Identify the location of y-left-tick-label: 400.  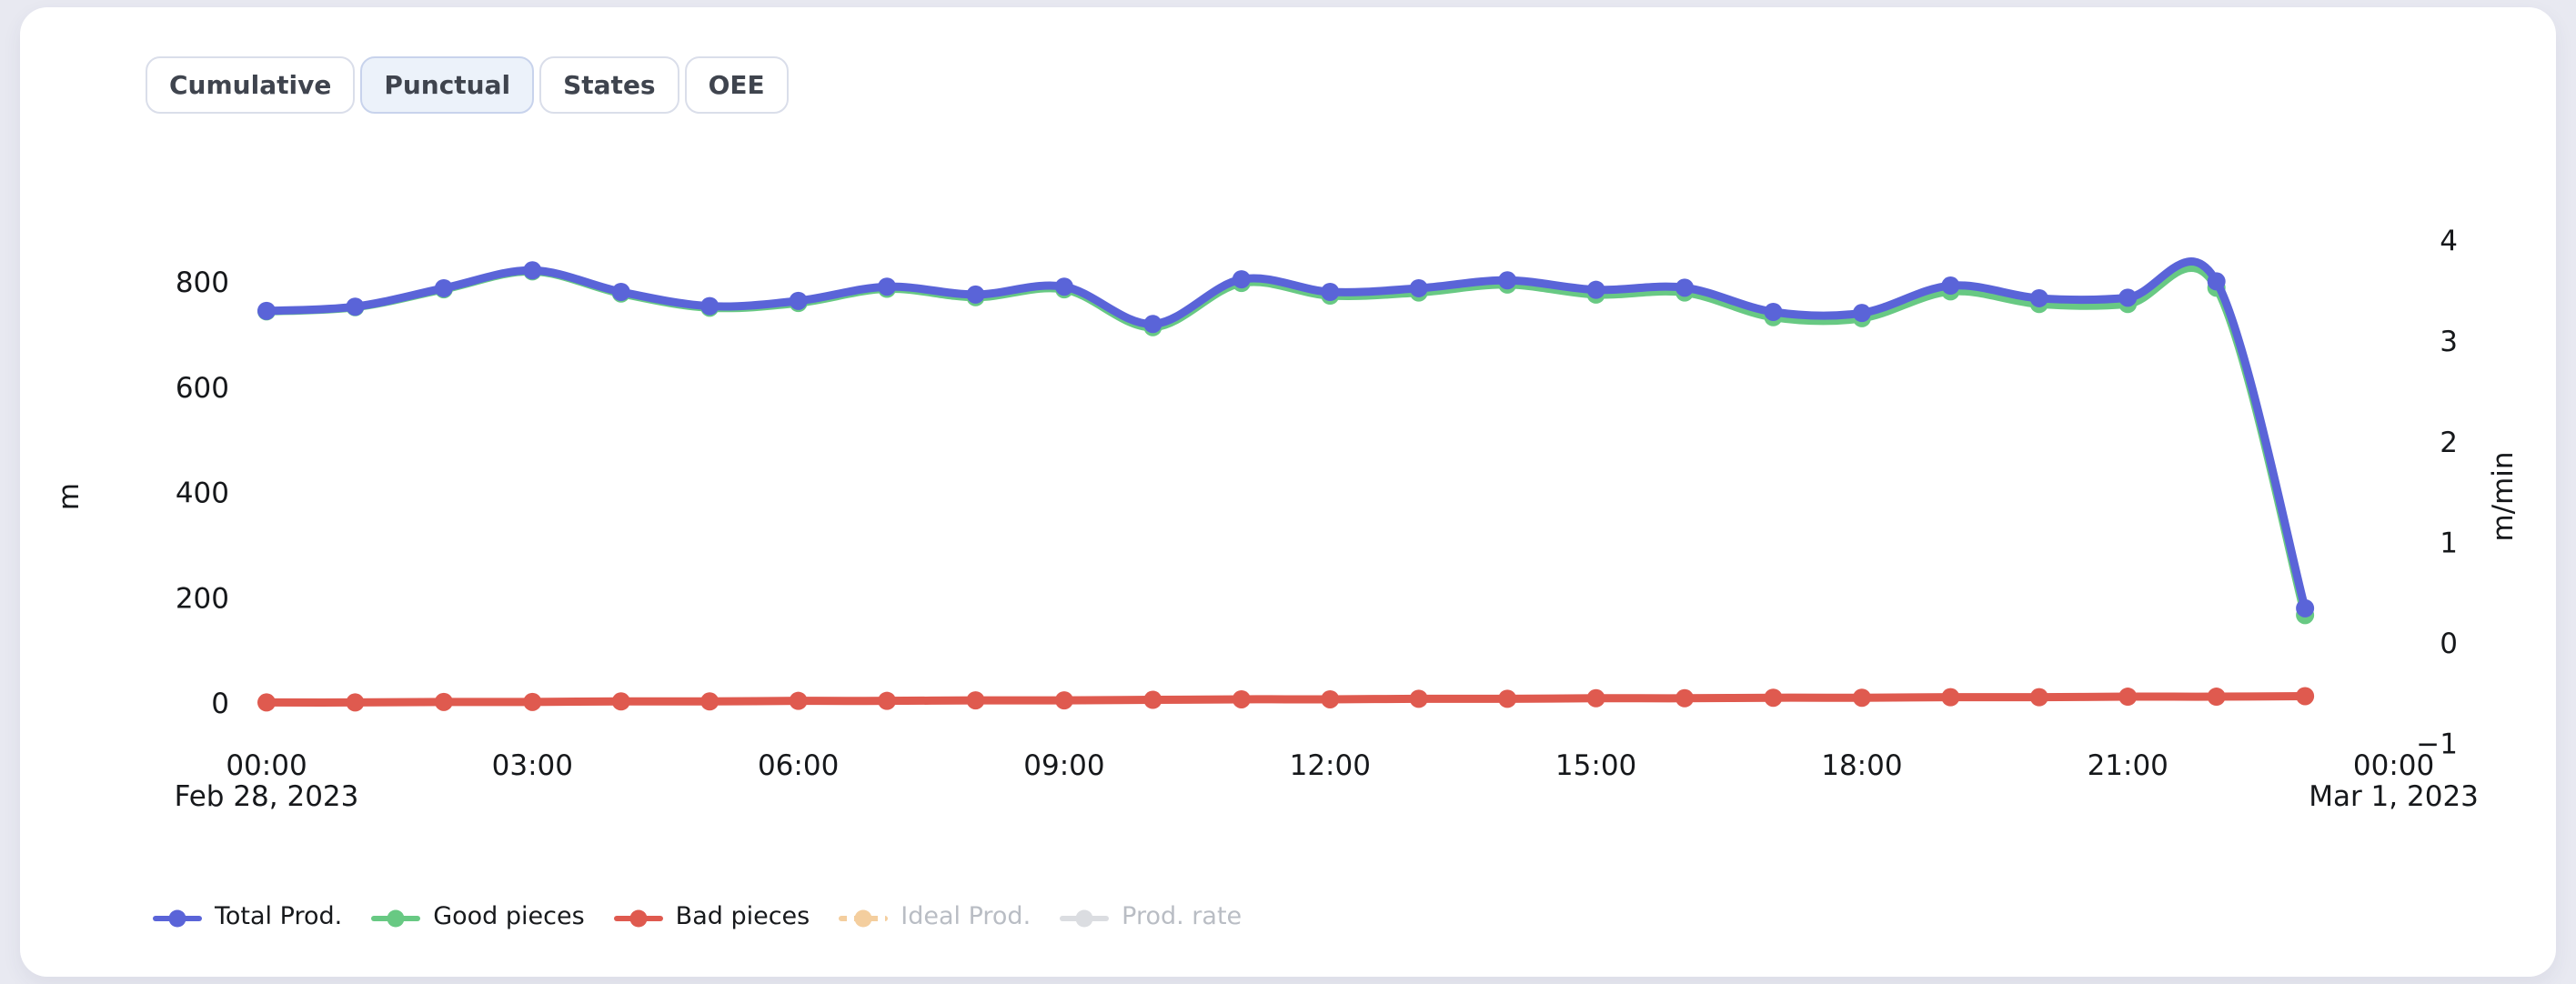
(202, 493).